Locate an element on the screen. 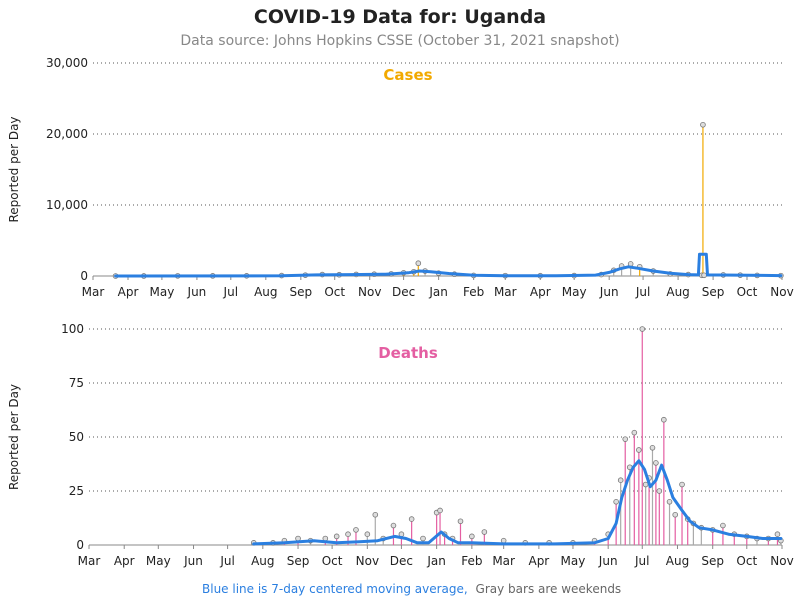 The width and height of the screenshot is (800, 600). y-tick-label: 75 is located at coordinates (76, 383).